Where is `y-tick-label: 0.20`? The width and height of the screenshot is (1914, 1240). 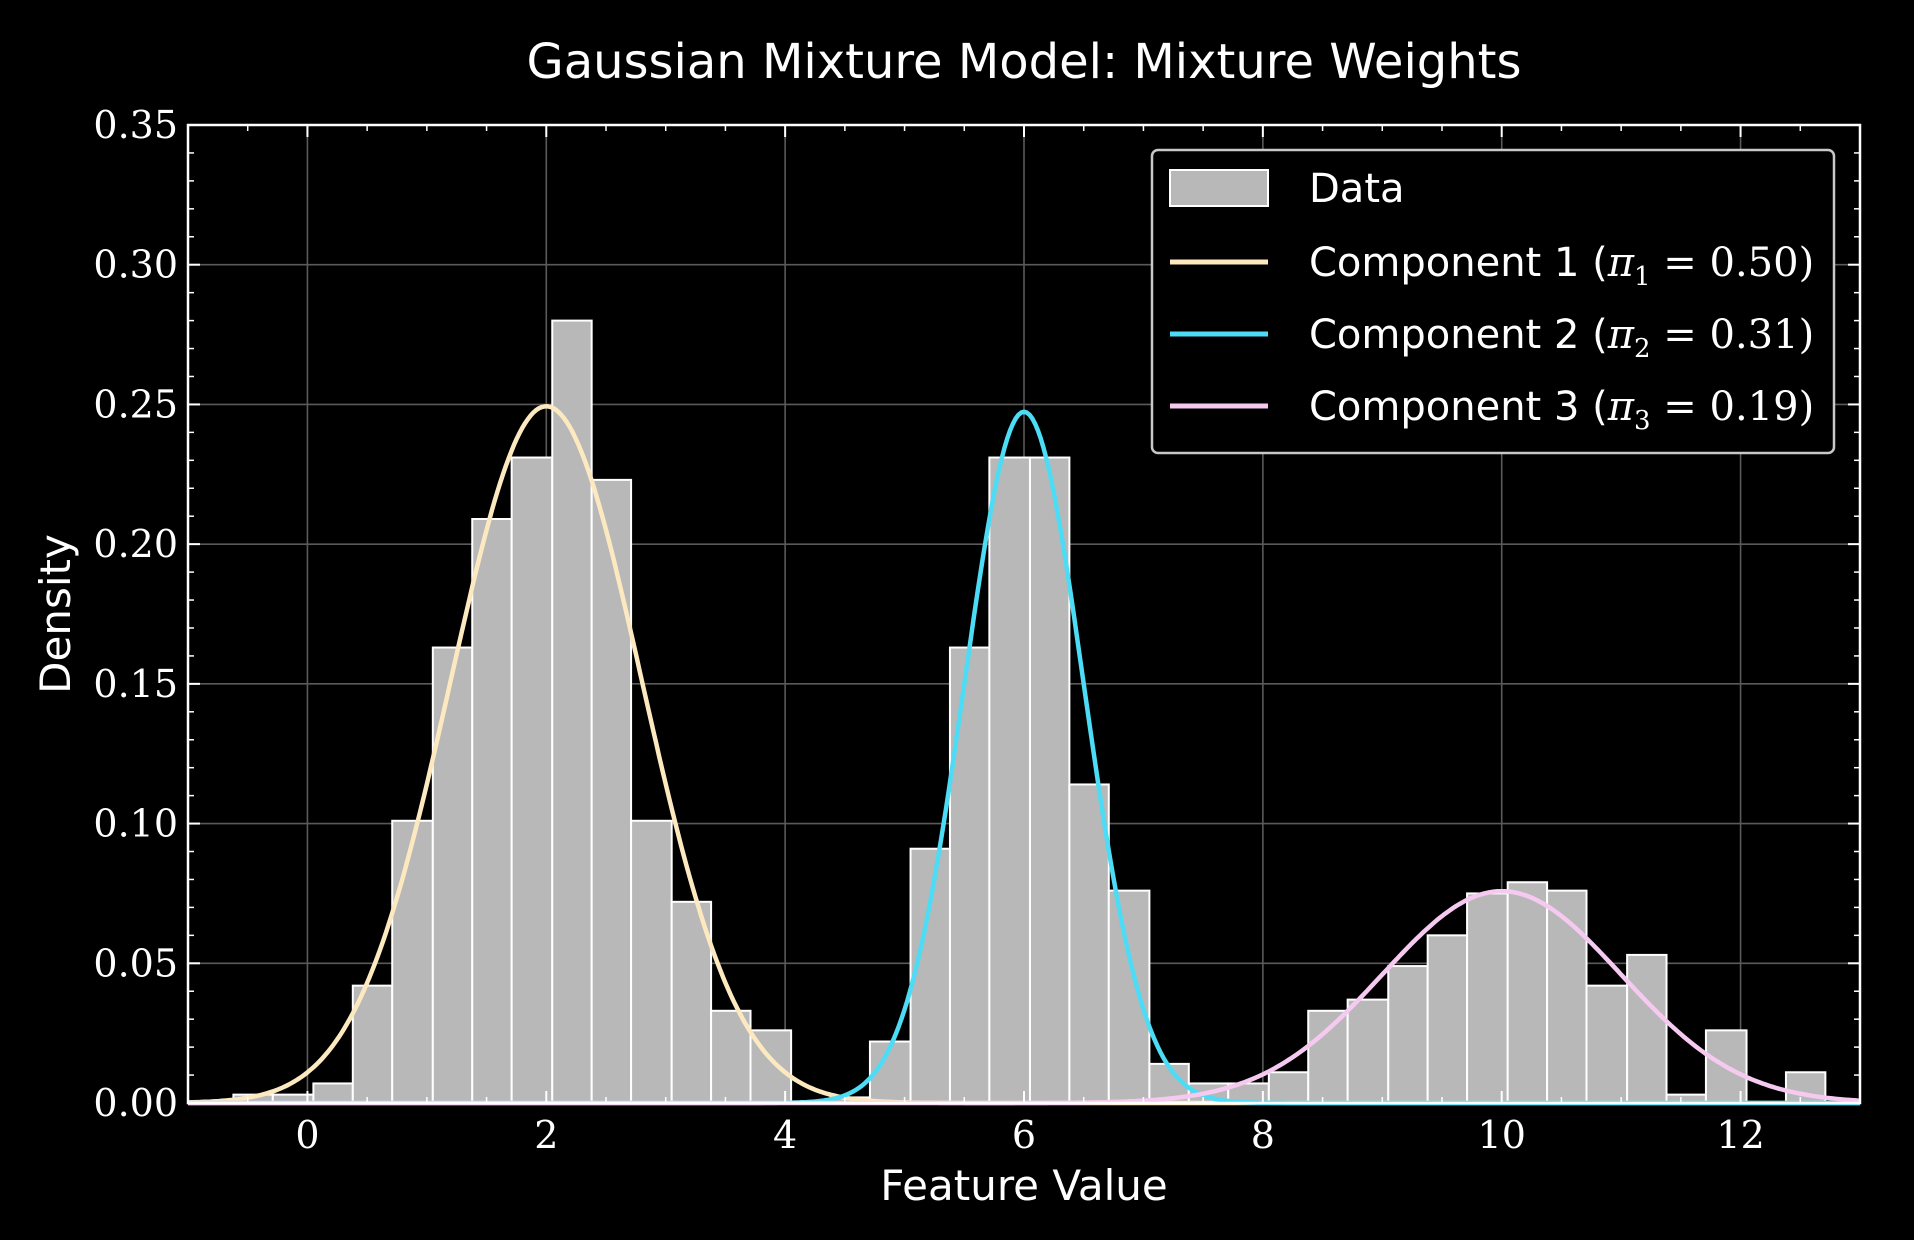
y-tick-label: 0.20 is located at coordinates (135, 544).